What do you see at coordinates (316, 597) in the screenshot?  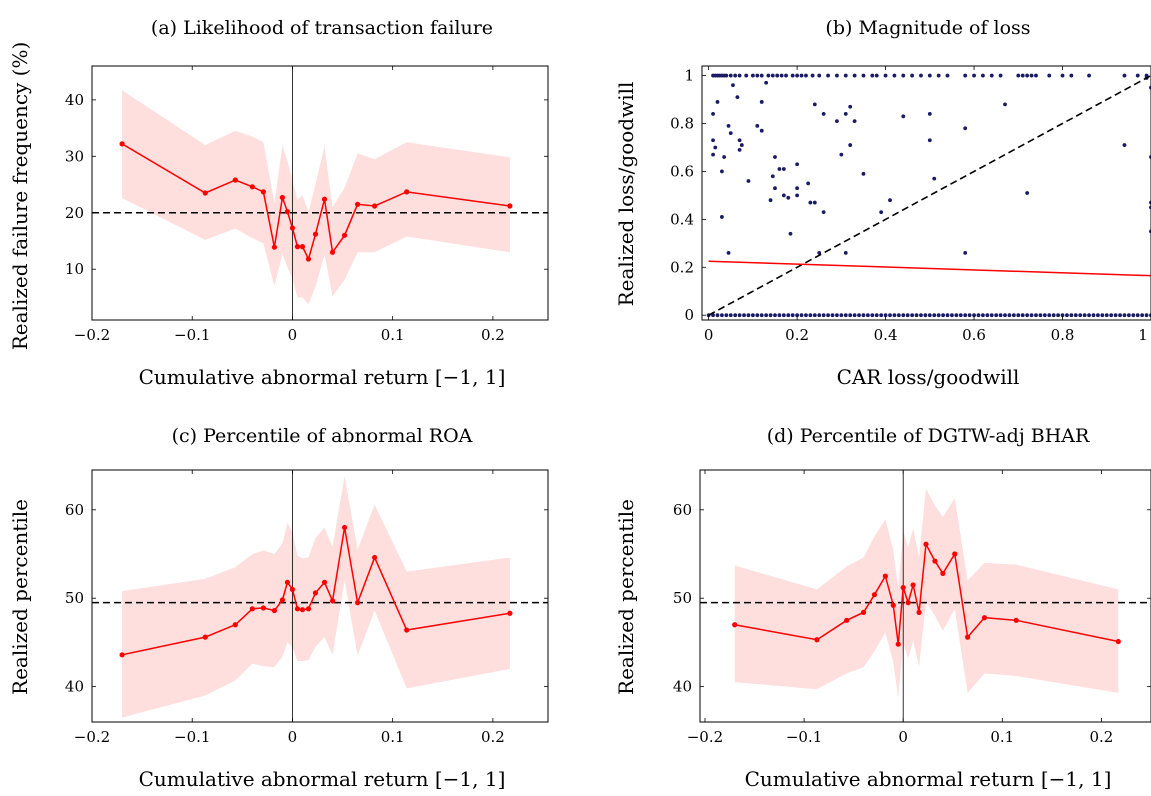 I see `panel-c-confidence-band` at bounding box center [316, 597].